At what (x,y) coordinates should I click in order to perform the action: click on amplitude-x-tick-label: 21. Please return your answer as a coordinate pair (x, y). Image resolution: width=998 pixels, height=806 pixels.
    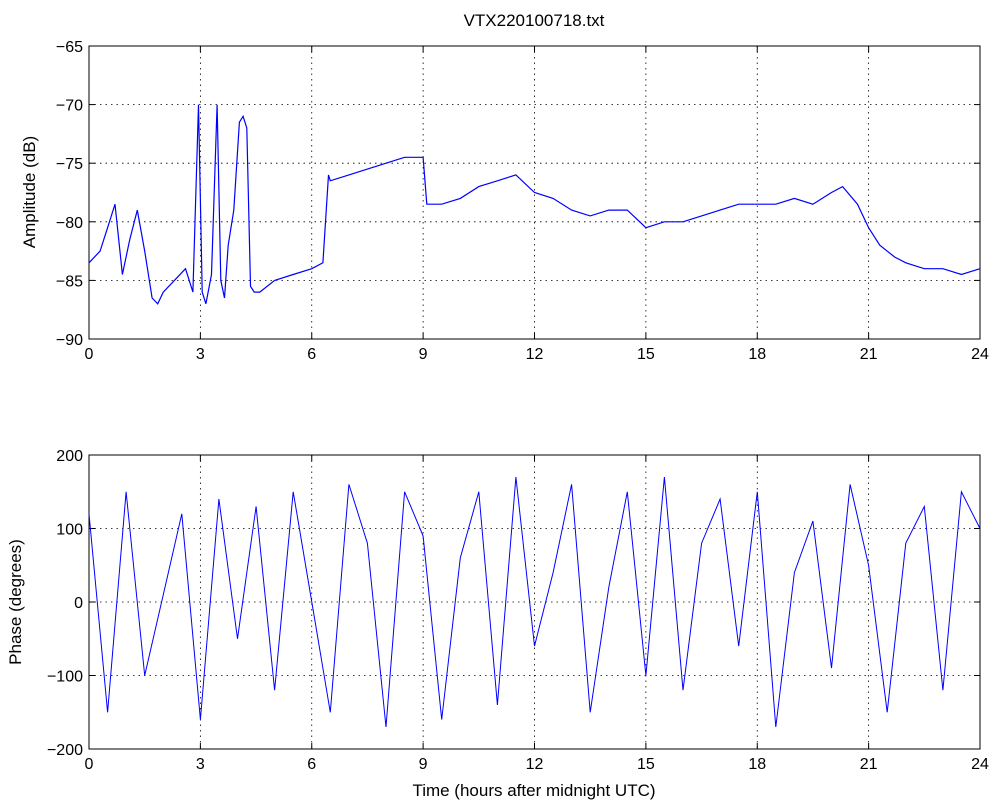
    Looking at the image, I should click on (869, 354).